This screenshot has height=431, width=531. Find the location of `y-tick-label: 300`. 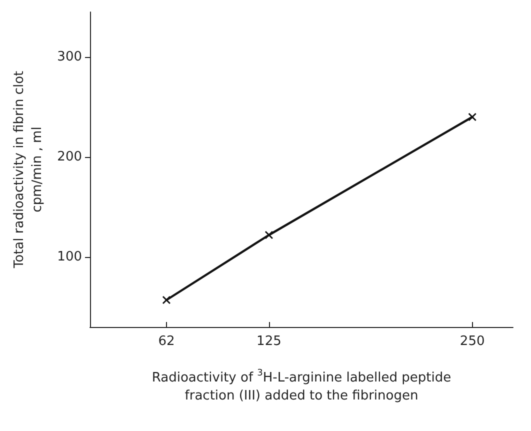

y-tick-label: 300 is located at coordinates (69, 57).